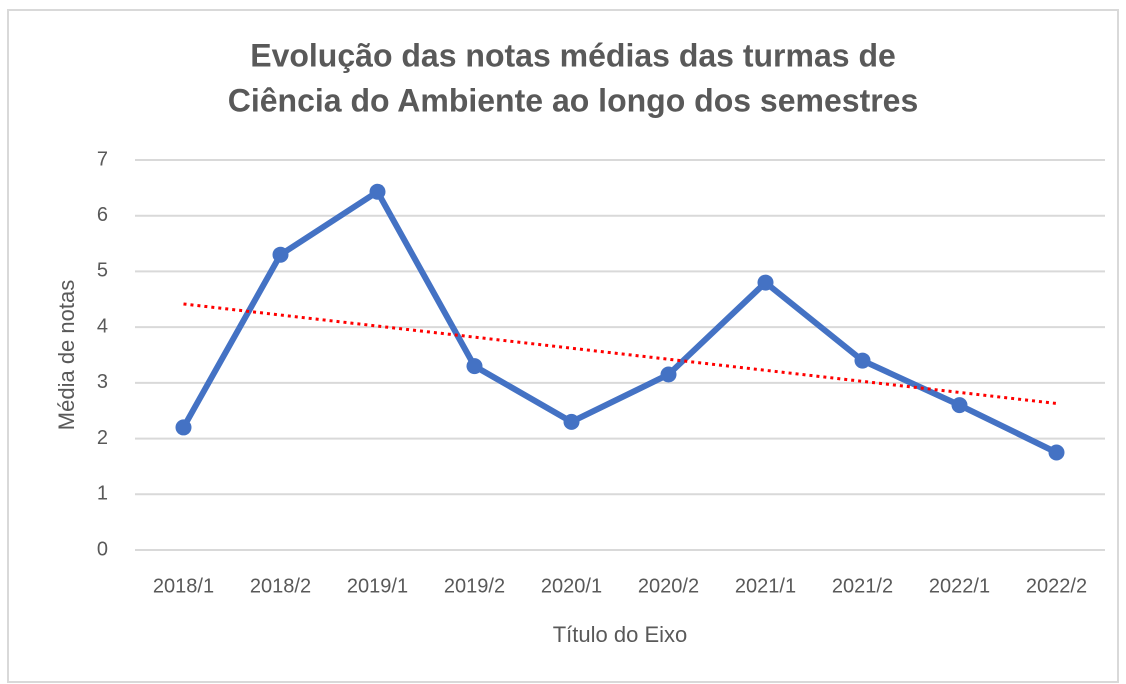 The width and height of the screenshot is (1126, 684). What do you see at coordinates (102, 159) in the screenshot?
I see `y-tick-label: 7` at bounding box center [102, 159].